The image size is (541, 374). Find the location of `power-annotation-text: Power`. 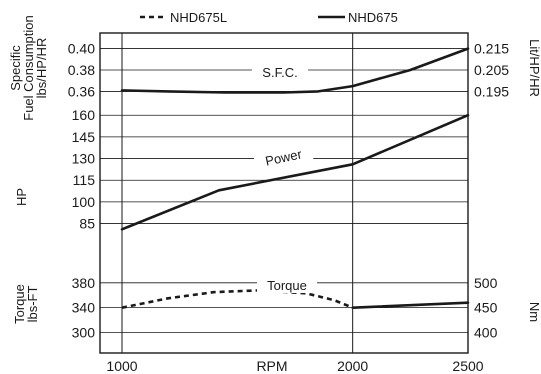

power-annotation-text: Power is located at coordinates (284, 157).